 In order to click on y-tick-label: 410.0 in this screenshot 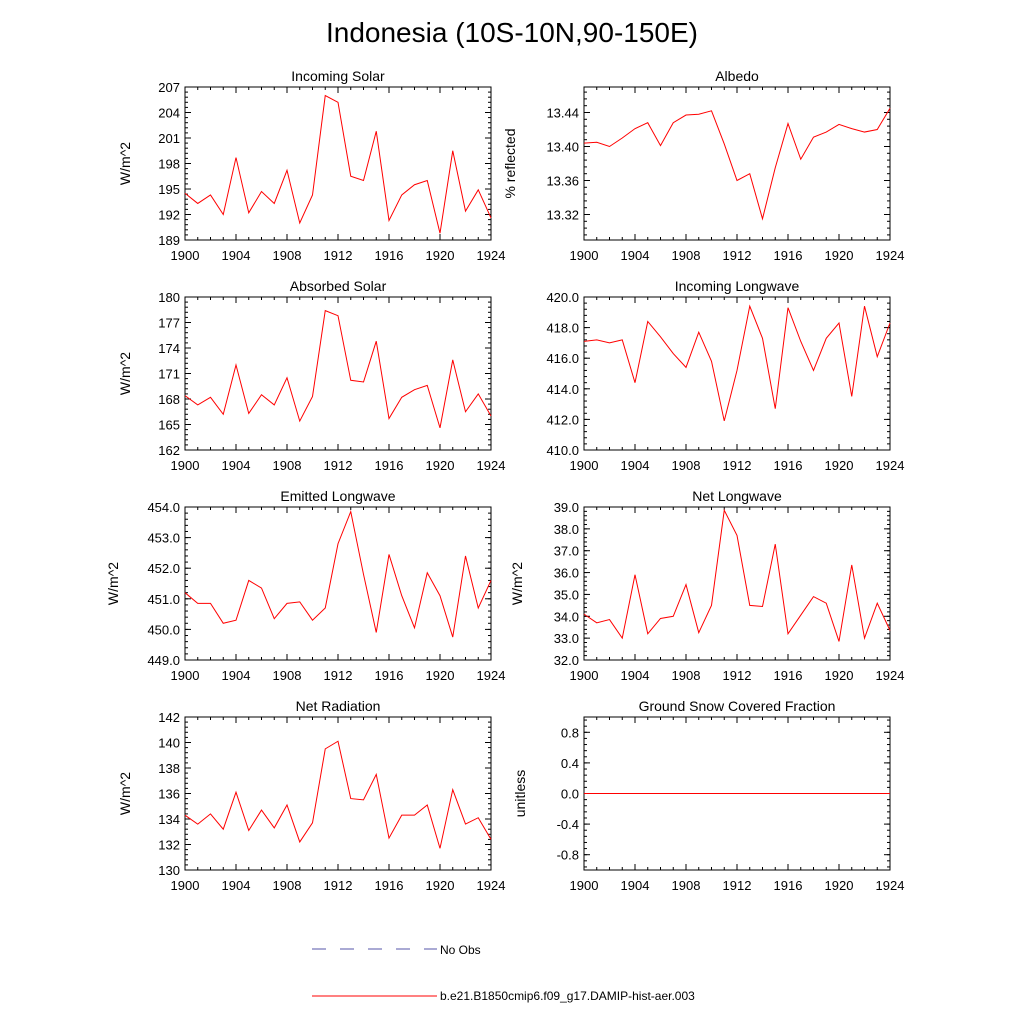, I will do `click(562, 450)`.